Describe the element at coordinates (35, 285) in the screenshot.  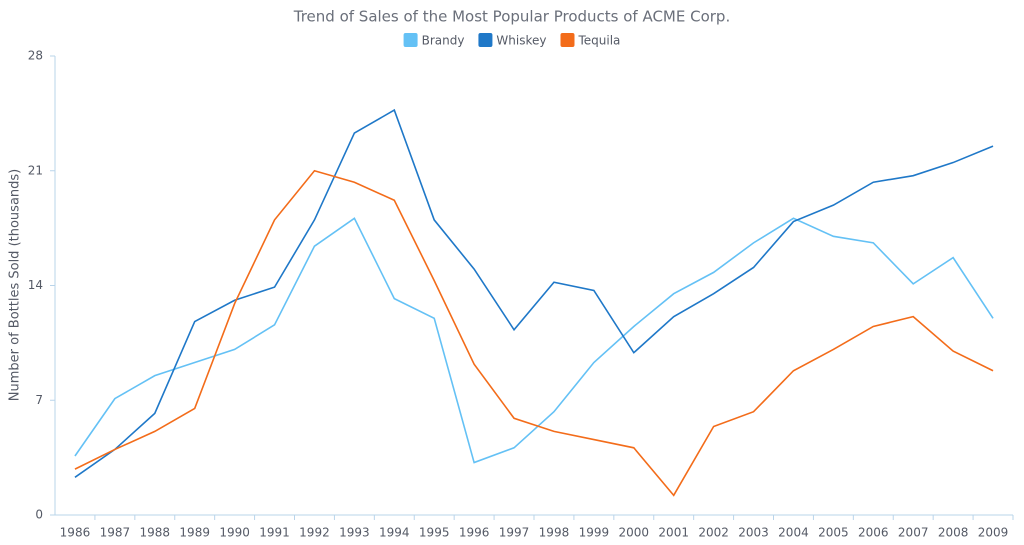
I see `y-tick-label: 14` at that location.